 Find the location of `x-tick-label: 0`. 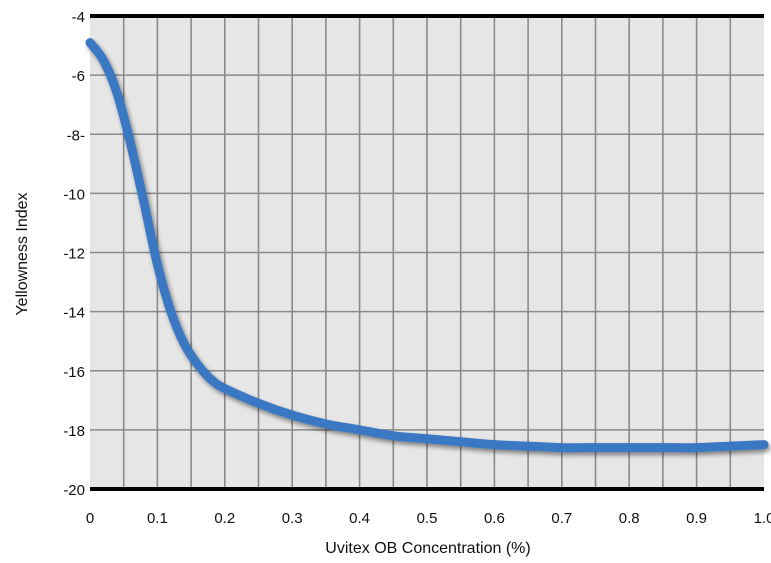

x-tick-label: 0 is located at coordinates (90, 518).